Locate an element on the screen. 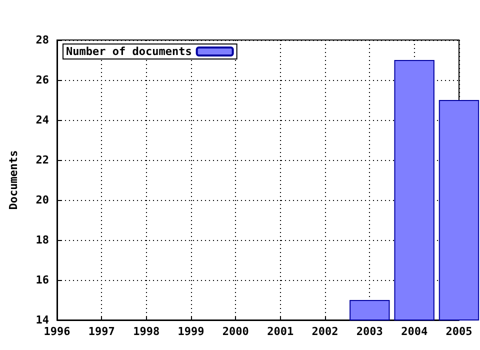  y-tick-label: 20 is located at coordinates (42, 200).